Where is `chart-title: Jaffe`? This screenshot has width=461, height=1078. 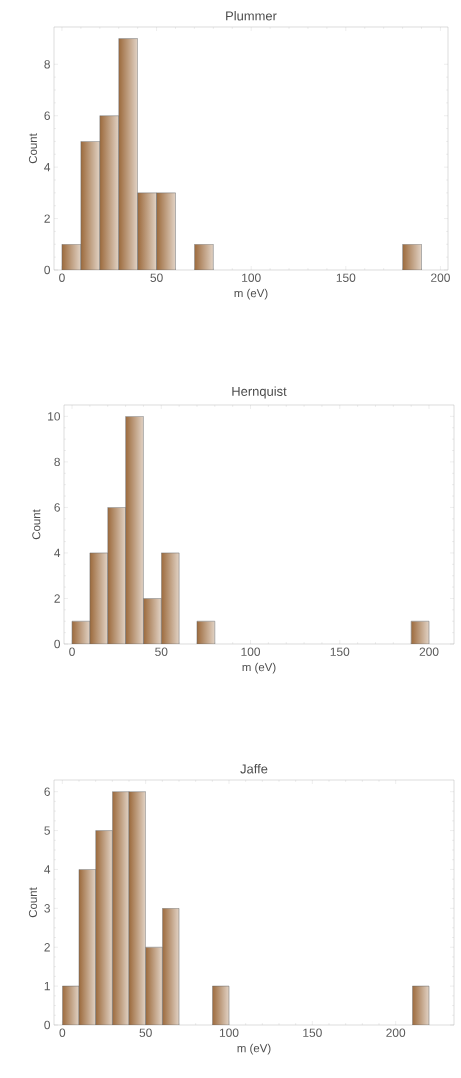 chart-title: Jaffe is located at coordinates (254, 768).